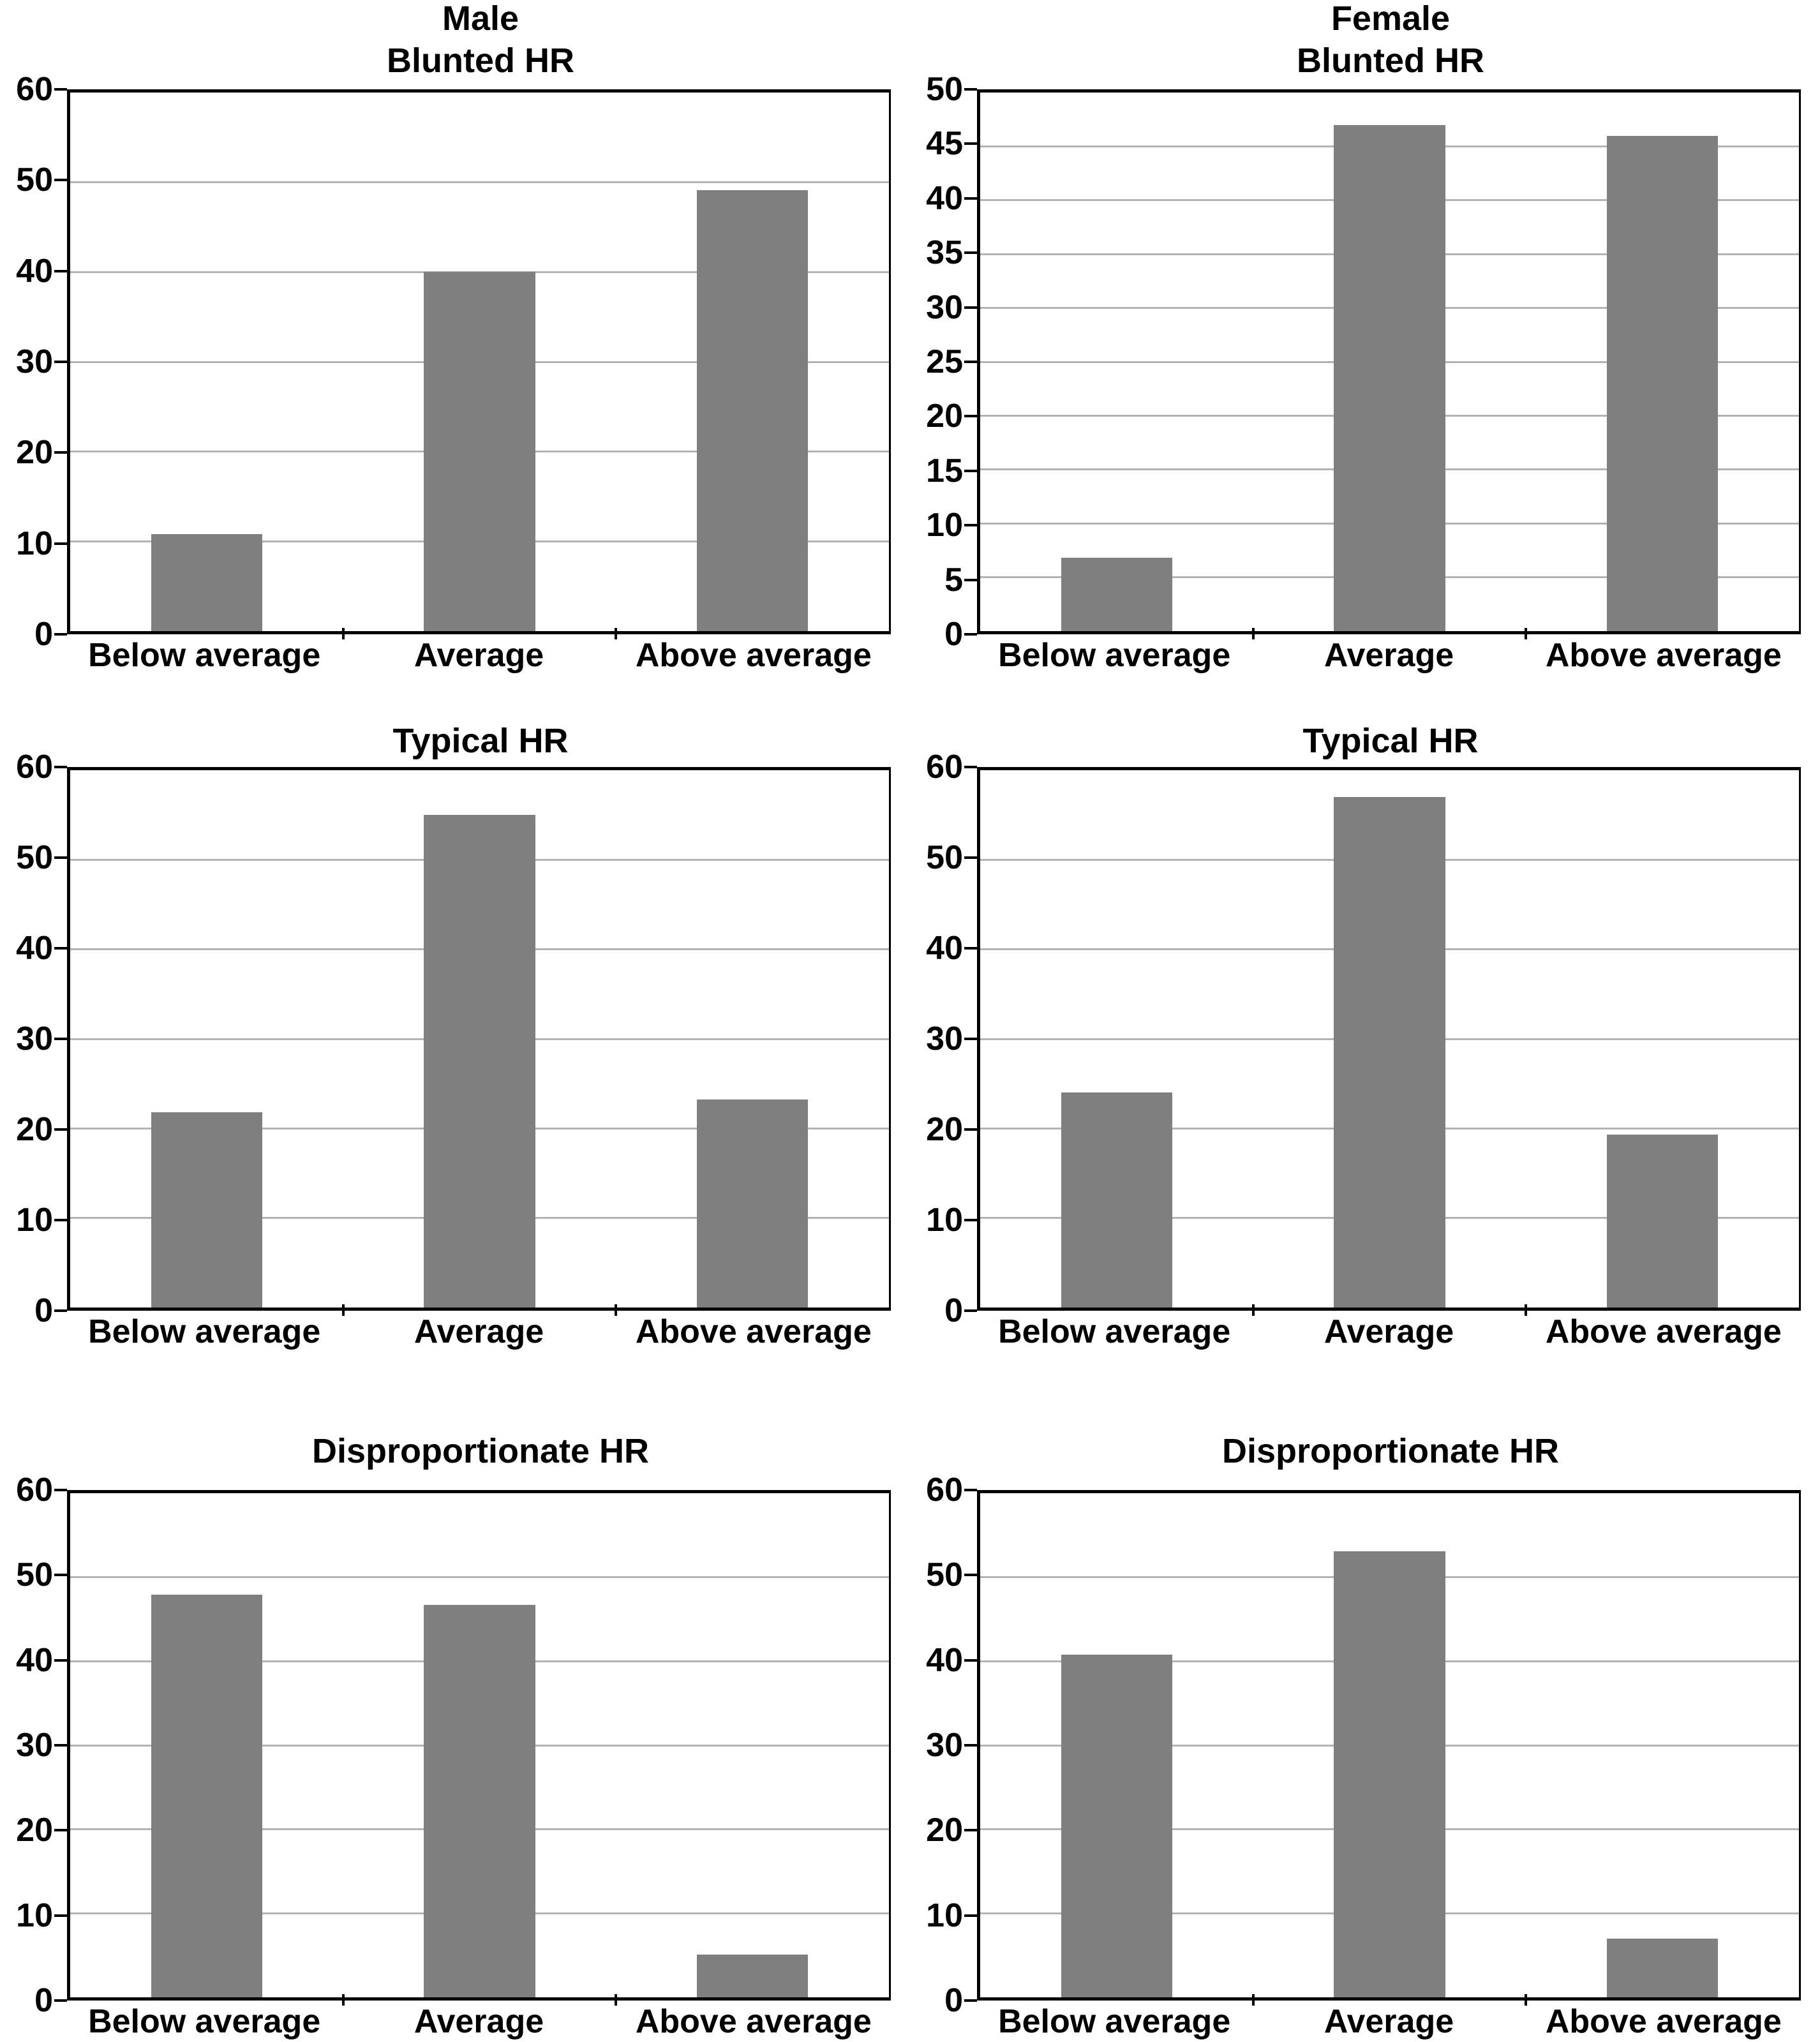 The height and width of the screenshot is (2042, 1820). Describe the element at coordinates (943, 362) in the screenshot. I see `y-axis: 0 5 10 15 20 25 30 35 40 45 50` at that location.